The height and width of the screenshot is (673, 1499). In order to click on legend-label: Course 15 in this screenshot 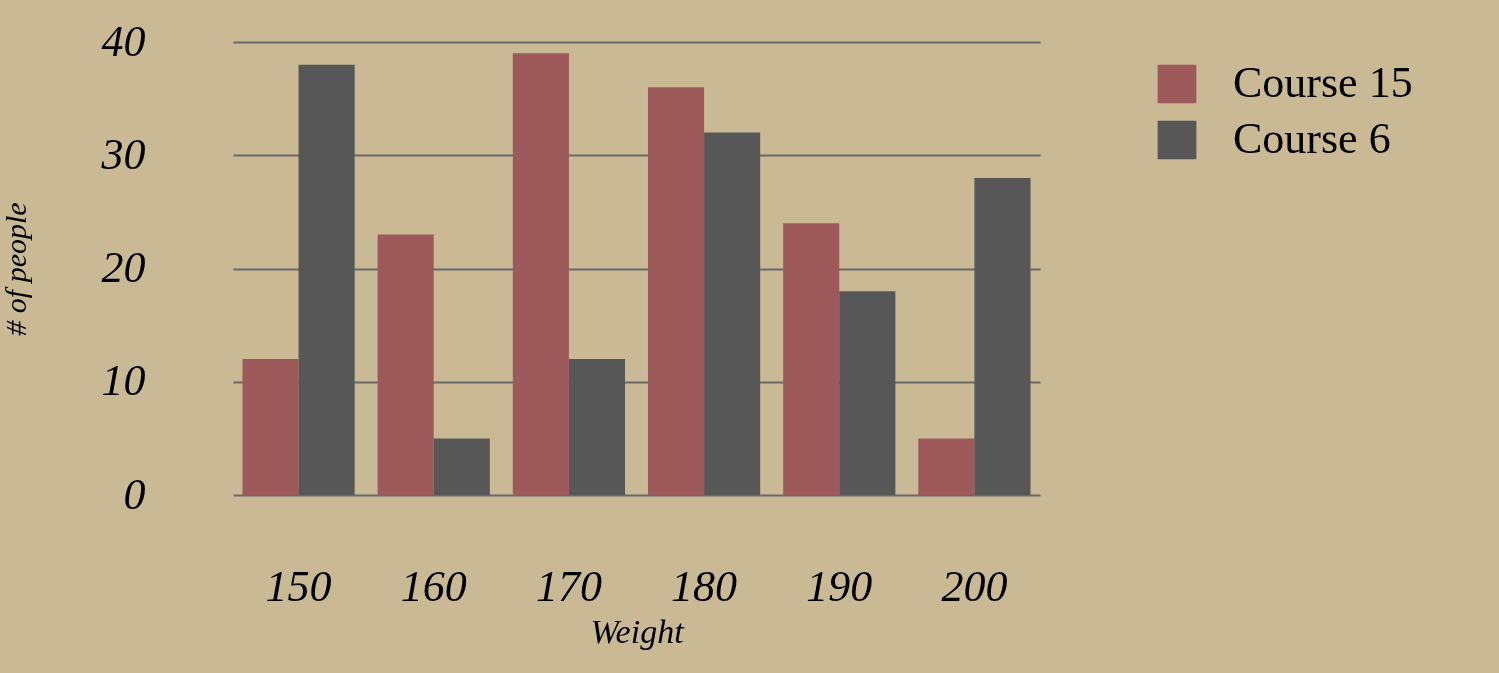, I will do `click(1323, 82)`.